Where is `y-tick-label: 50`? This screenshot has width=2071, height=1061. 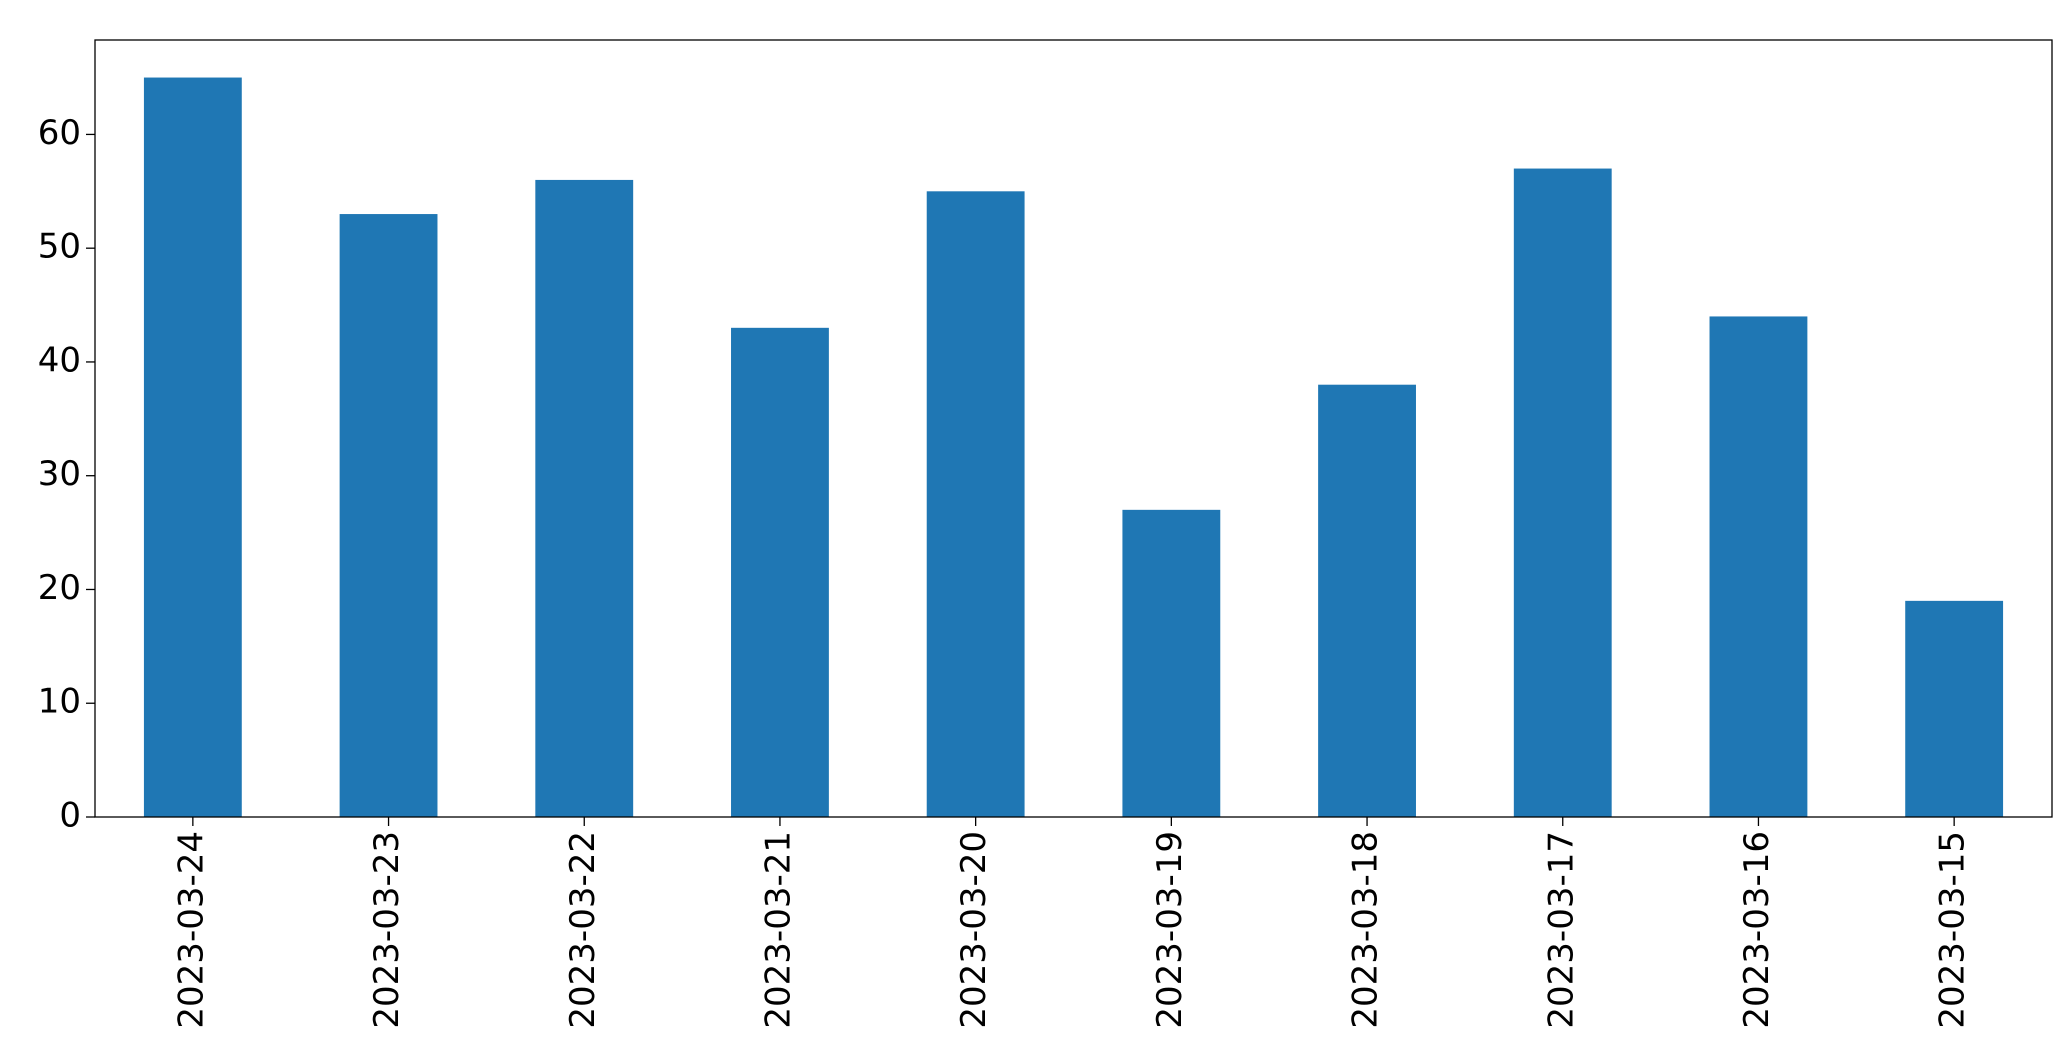
y-tick-label: 50 is located at coordinates (59, 247).